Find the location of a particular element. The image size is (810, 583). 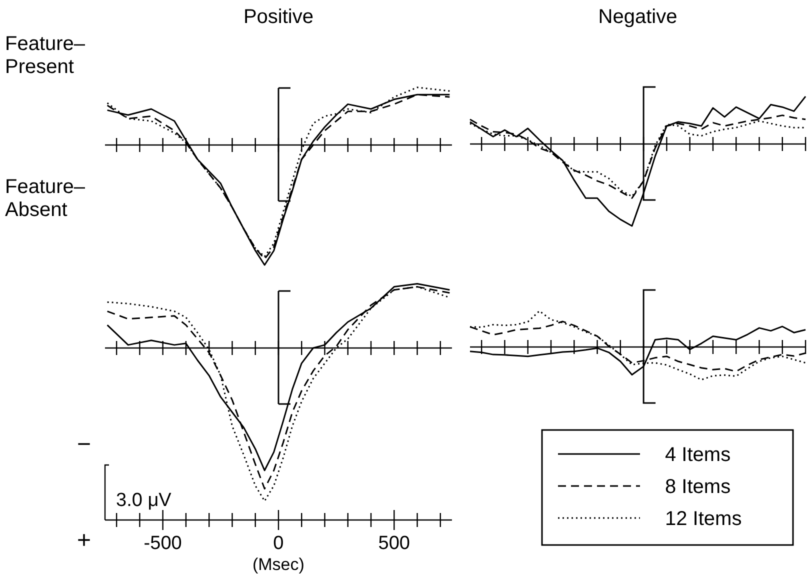

legend-label: 8 Items is located at coordinates (698, 487).